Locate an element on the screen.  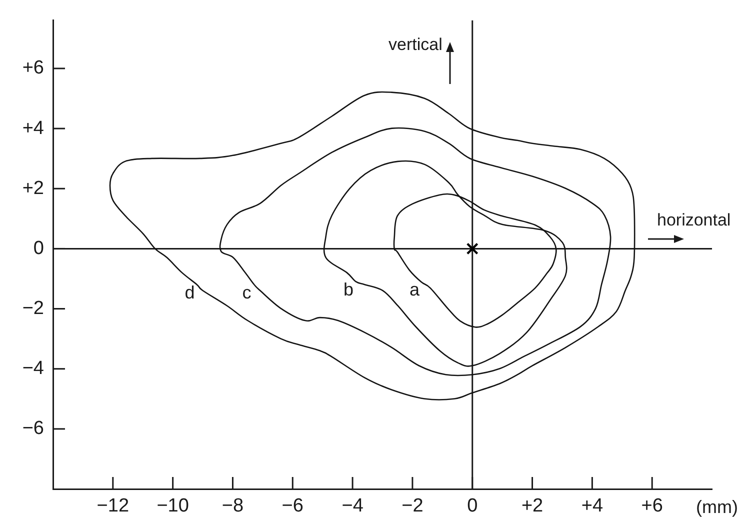
y-tick-label: +4 is located at coordinates (33, 128).